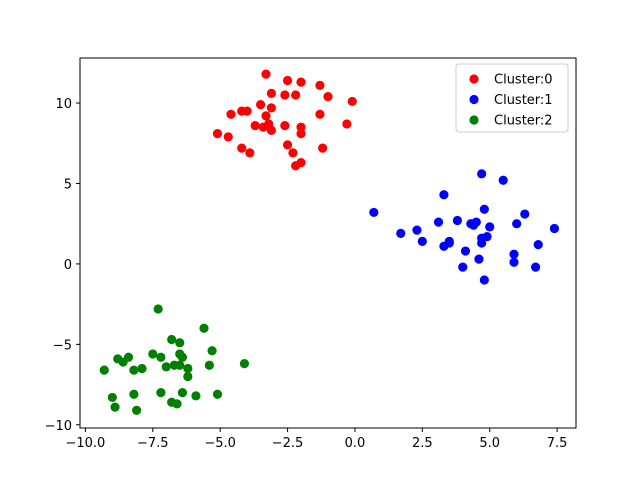 This screenshot has height=480, width=640. What do you see at coordinates (85, 443) in the screenshot?
I see `x-tick-label: −10.0` at bounding box center [85, 443].